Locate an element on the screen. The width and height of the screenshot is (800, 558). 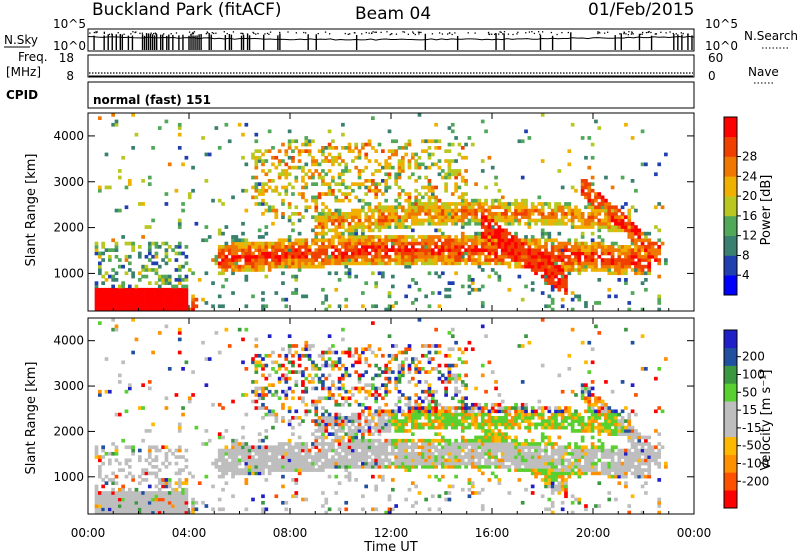
power-colorbar-label: 4 is located at coordinates (746, 275).